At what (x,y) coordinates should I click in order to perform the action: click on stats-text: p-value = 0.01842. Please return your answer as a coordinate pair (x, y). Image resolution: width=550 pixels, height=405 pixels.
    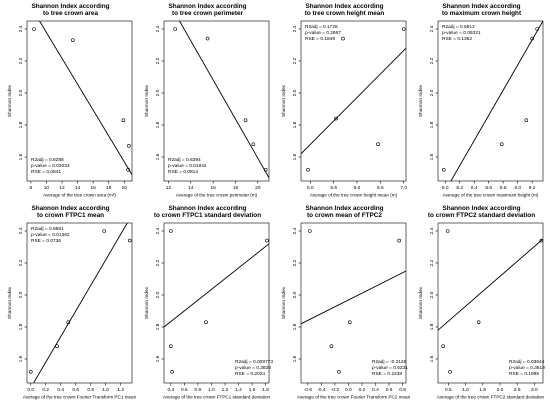
    Looking at the image, I should click on (187, 166).